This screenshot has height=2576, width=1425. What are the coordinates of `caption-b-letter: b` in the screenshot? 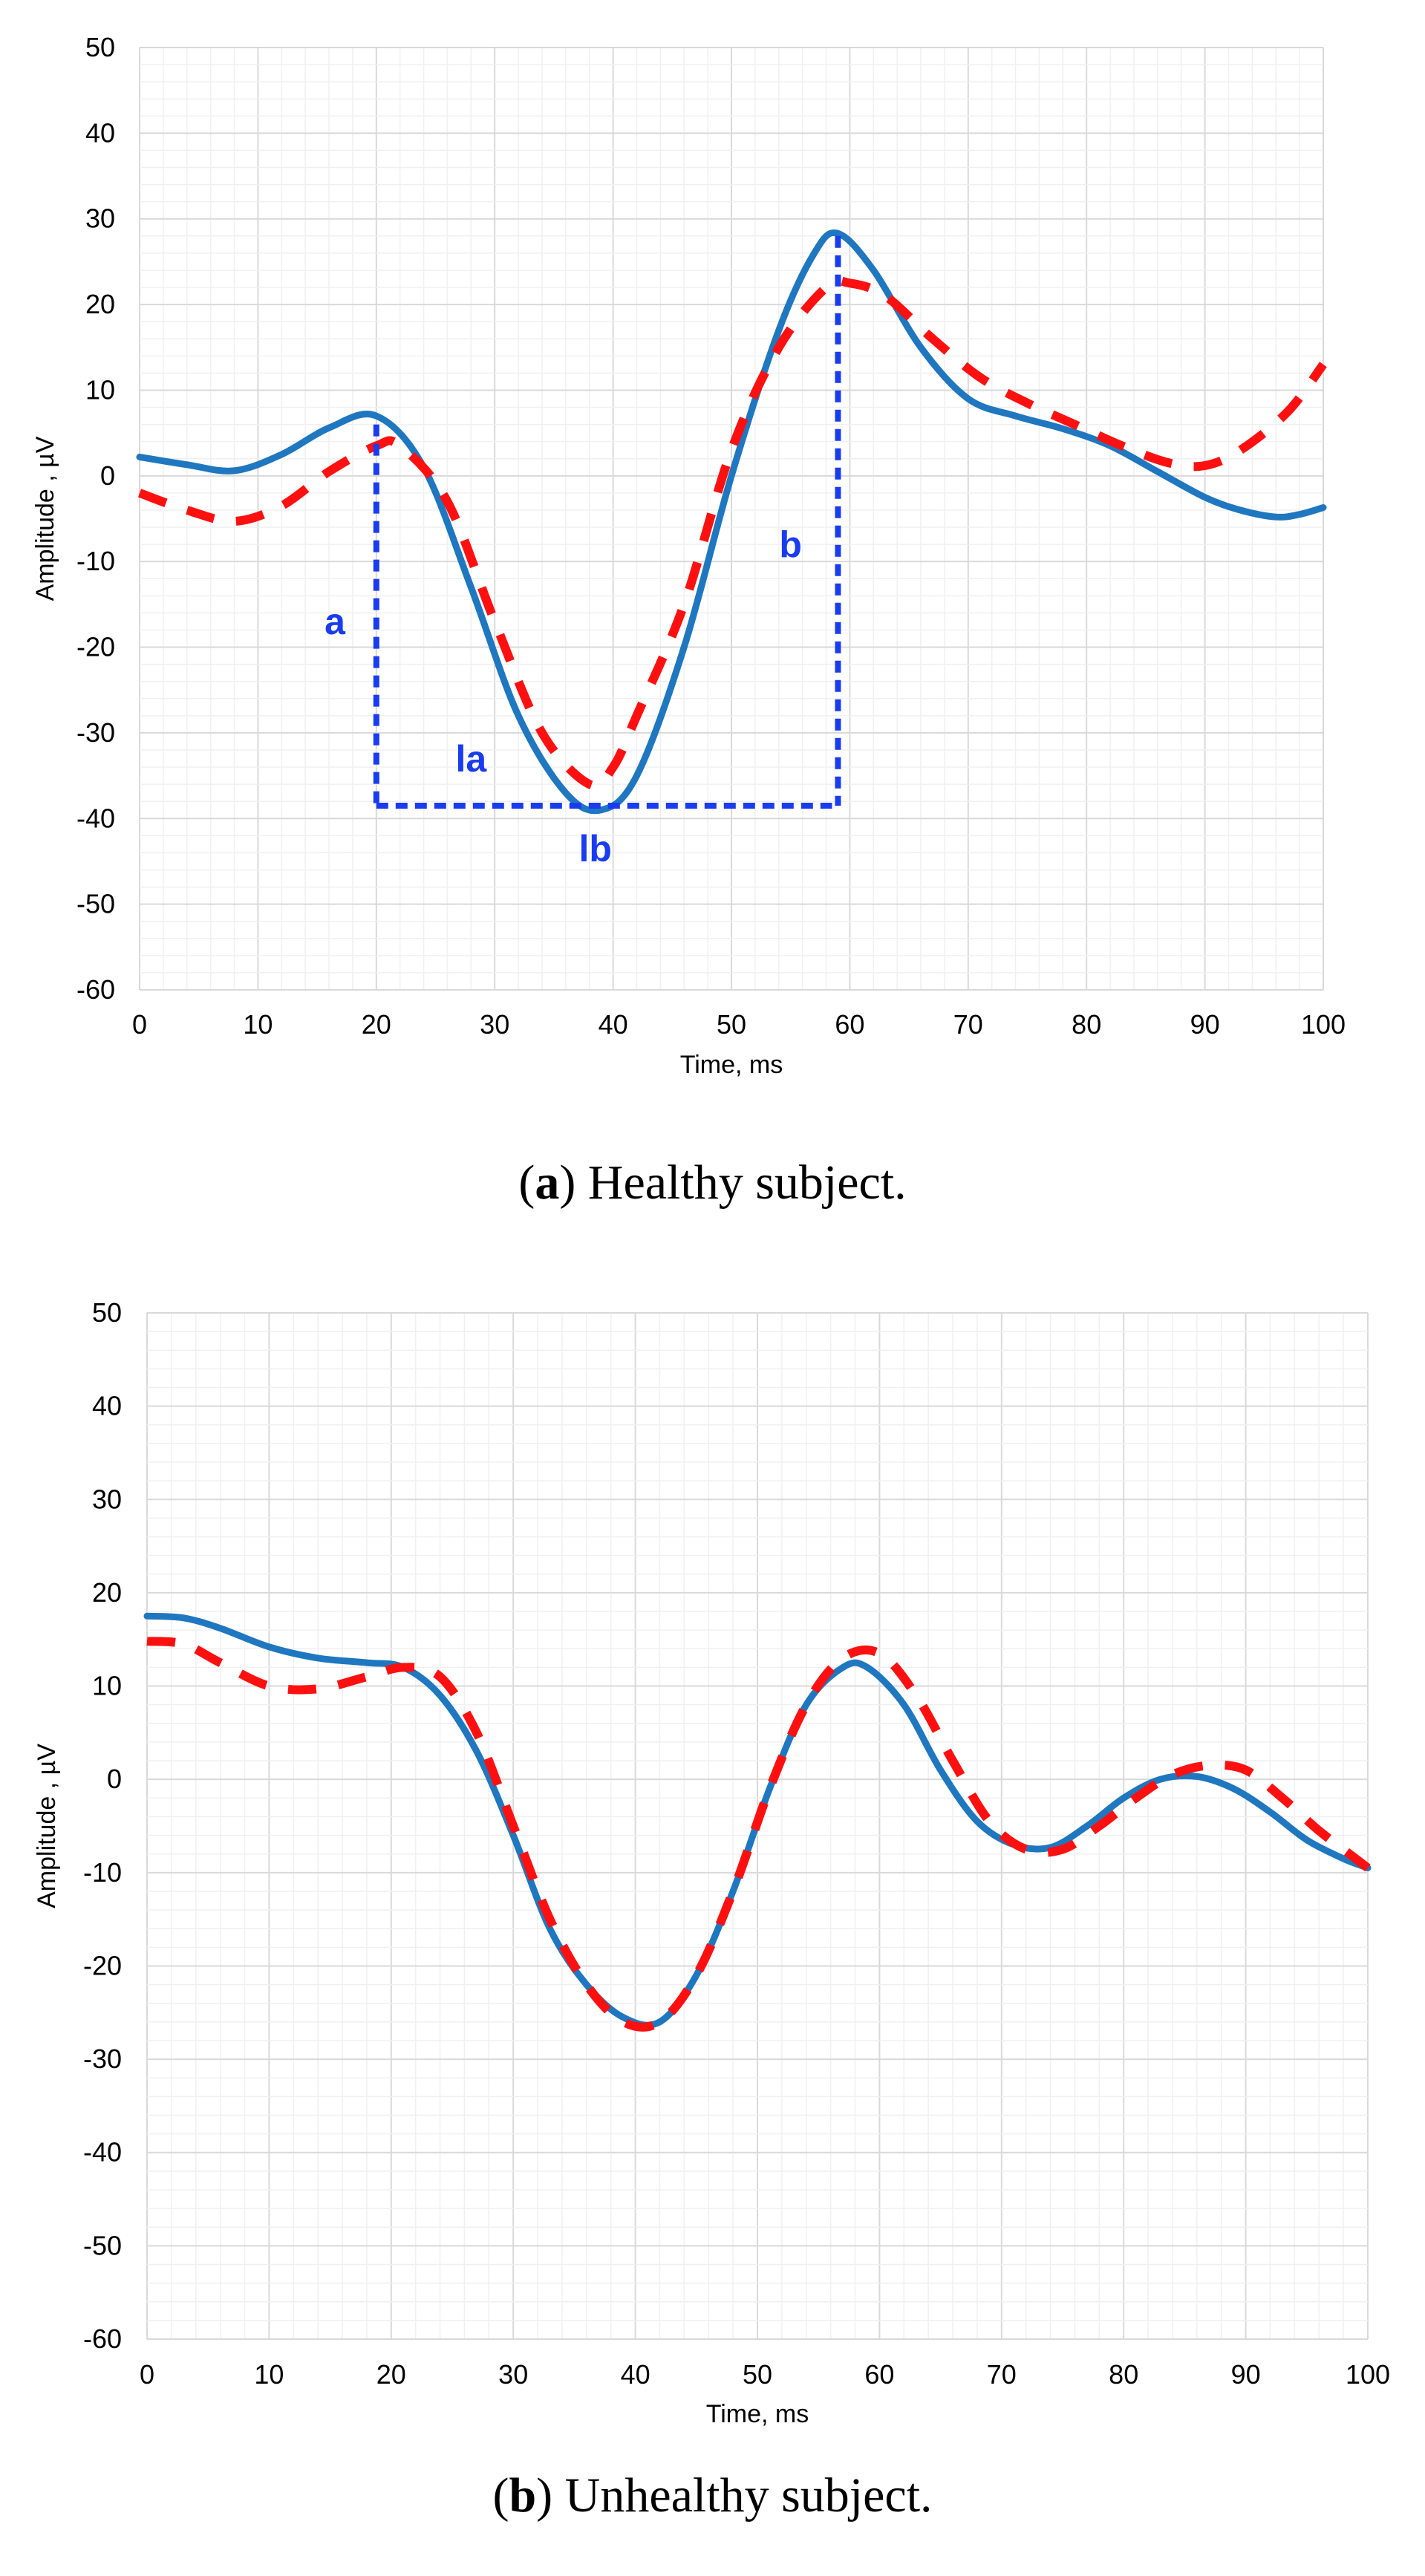 It's located at (523, 2495).